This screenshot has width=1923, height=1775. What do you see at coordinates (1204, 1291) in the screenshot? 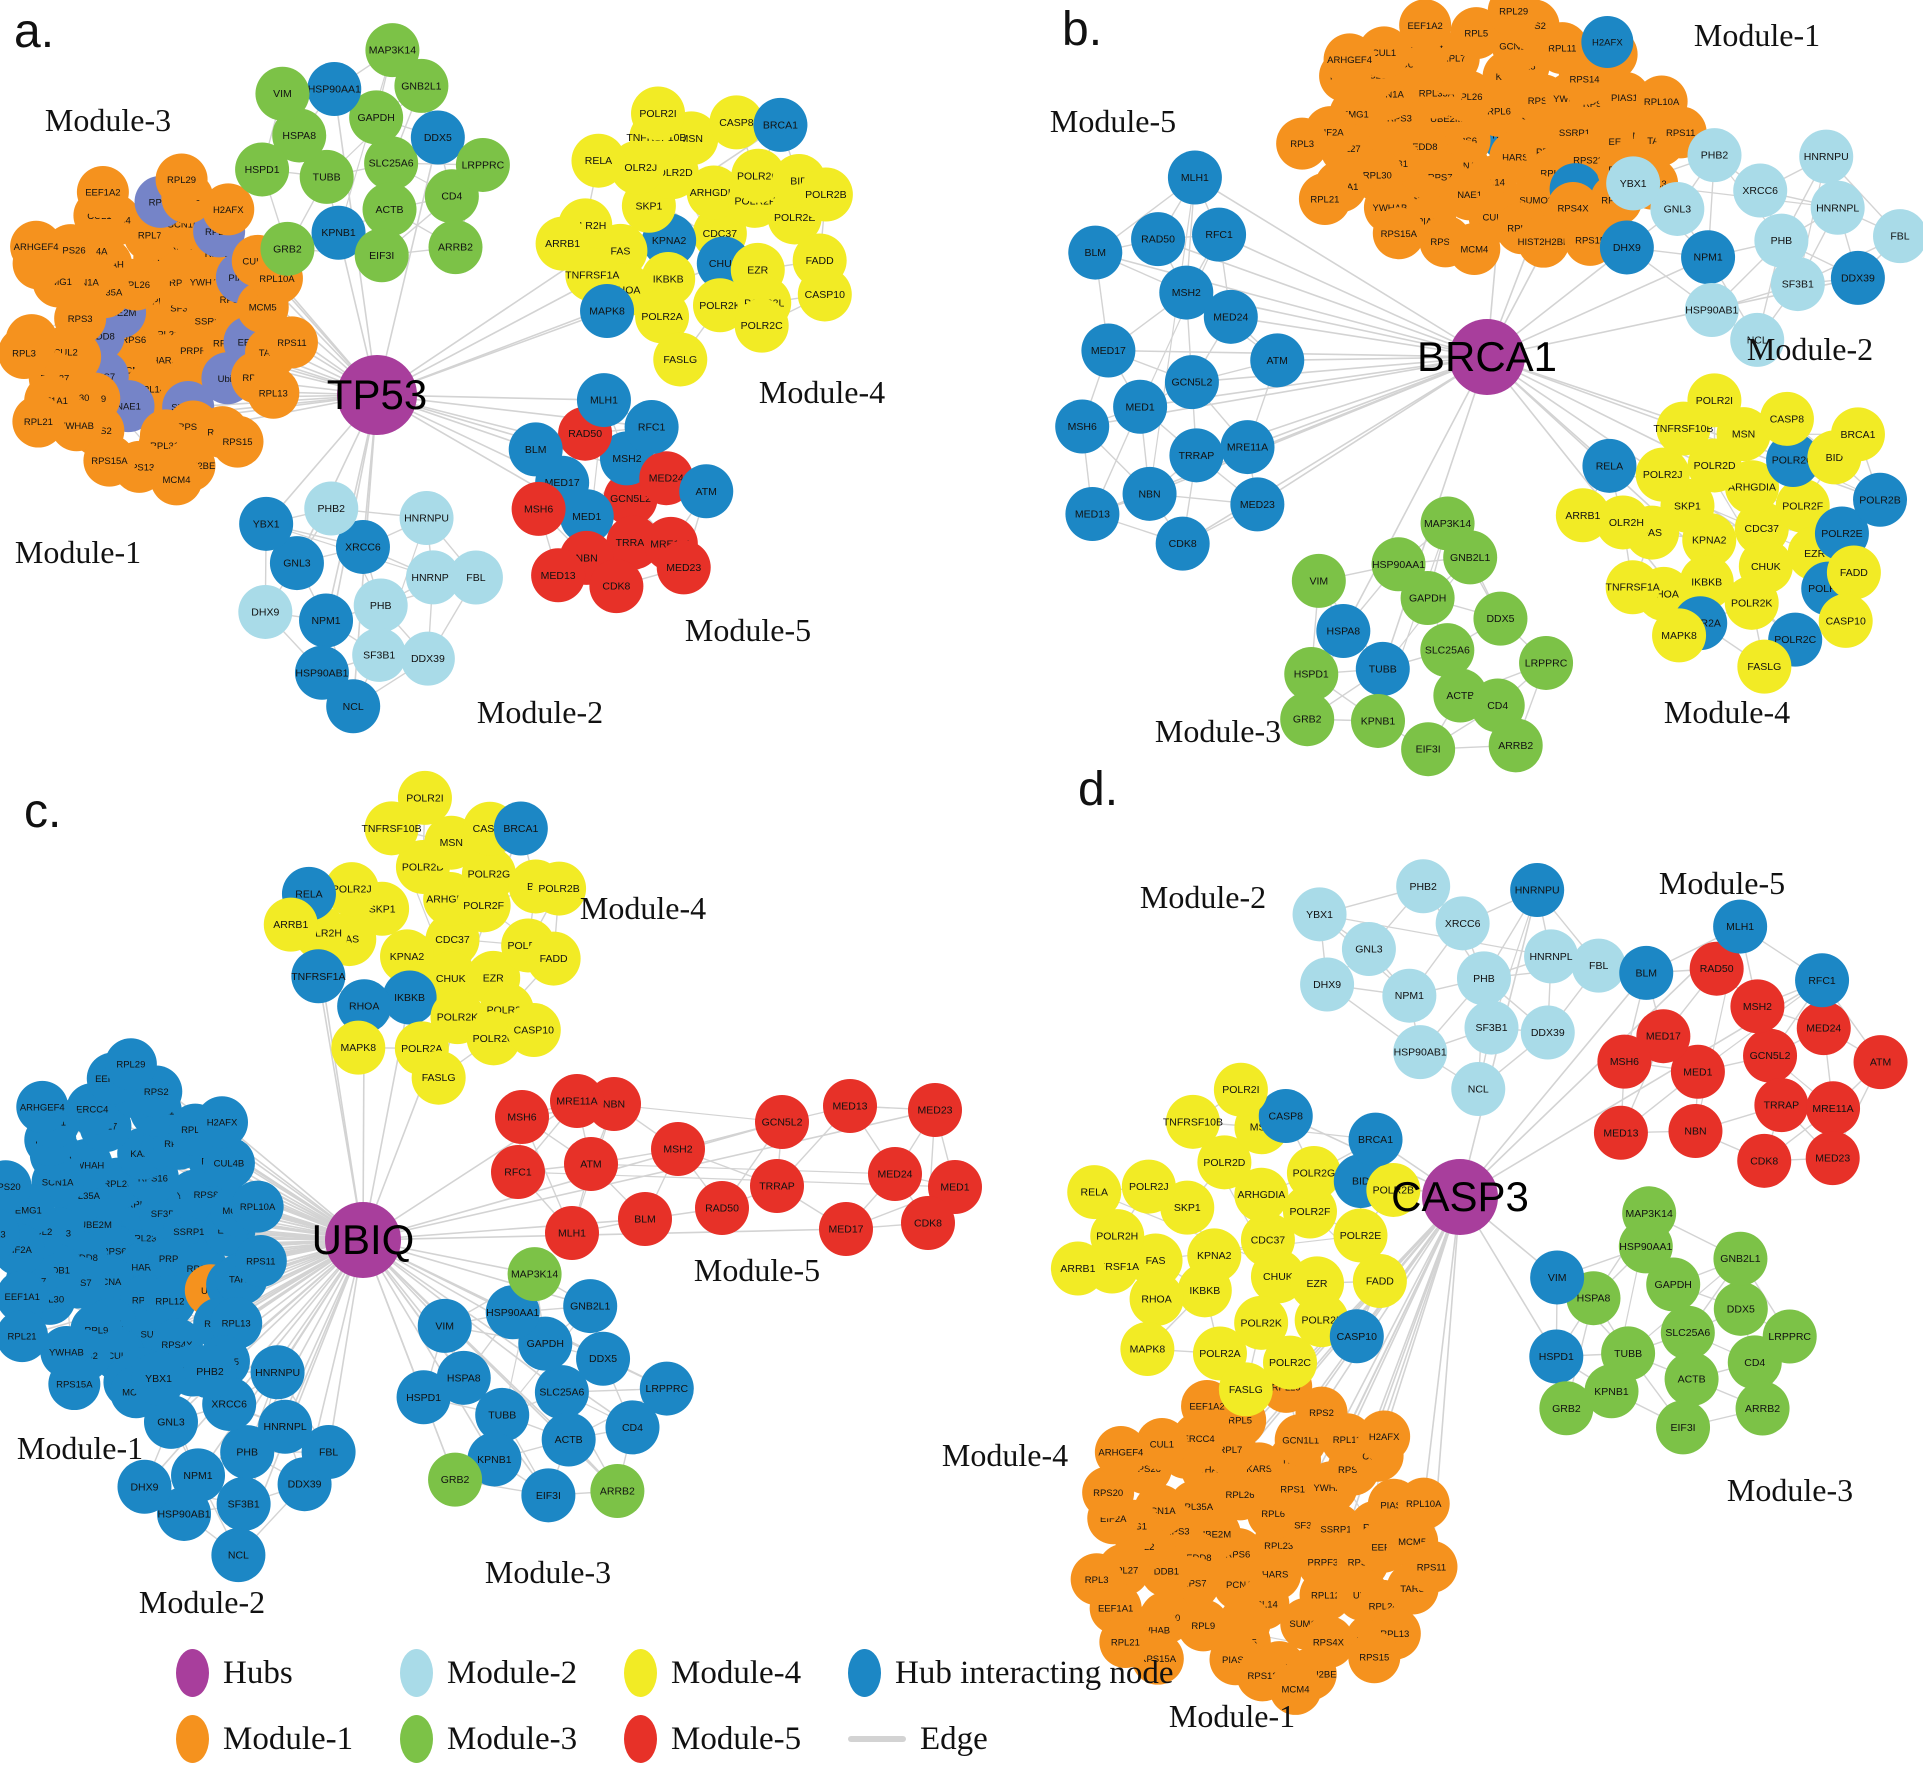
I see `node-label-IKBKB: IKBKB` at bounding box center [1204, 1291].